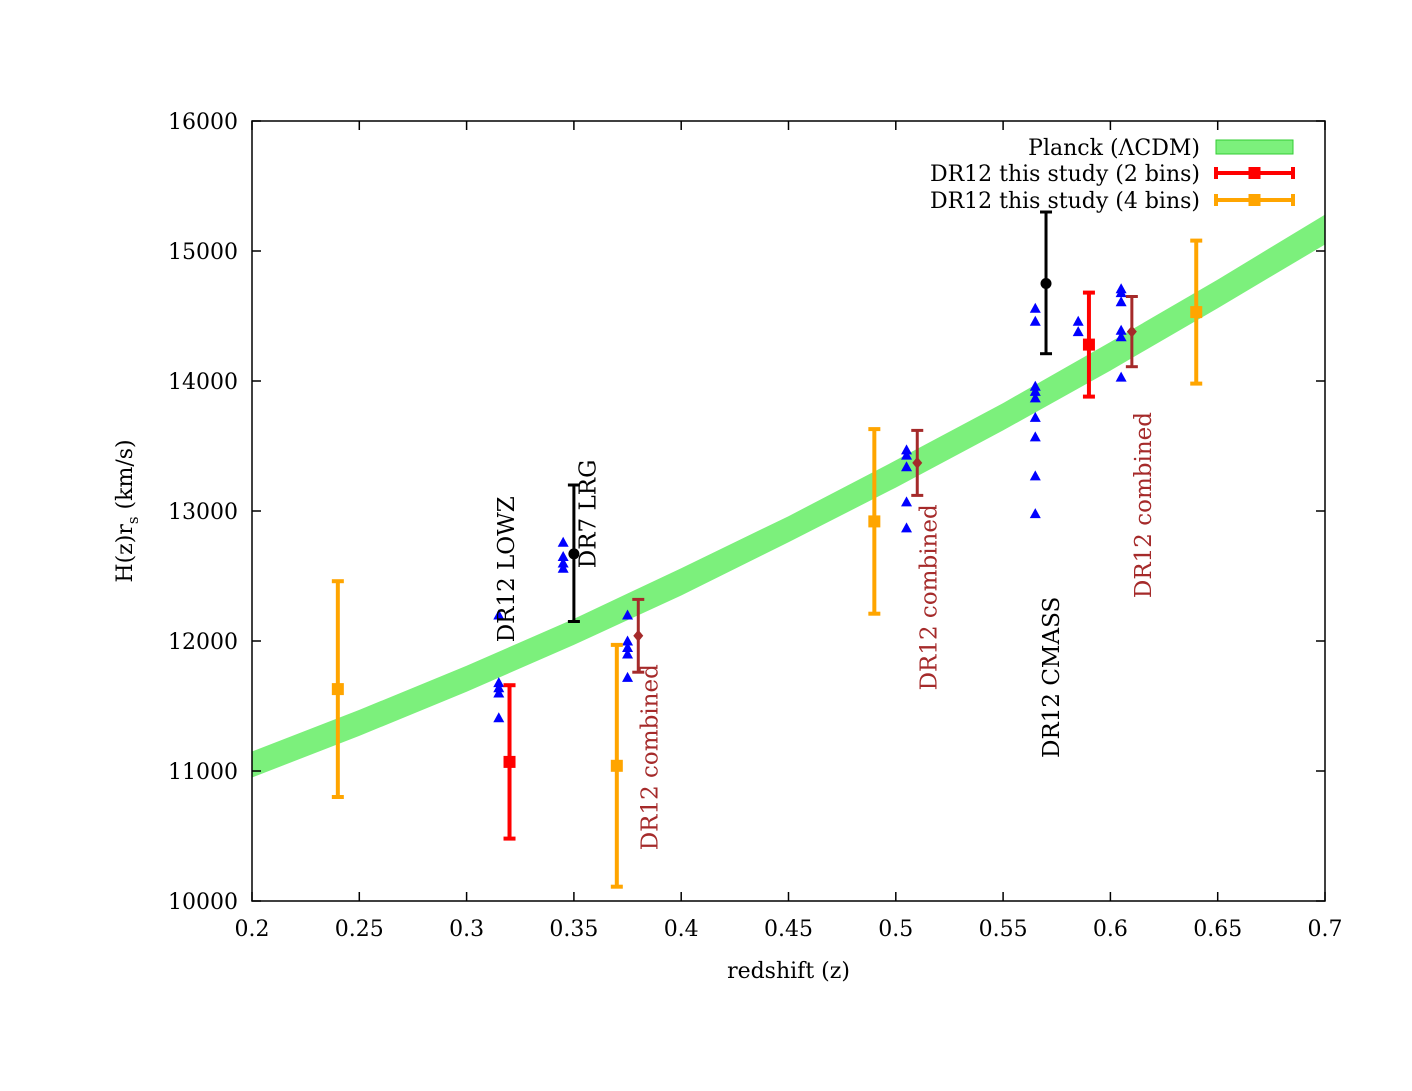 The image size is (1412, 1091). Describe the element at coordinates (203, 382) in the screenshot. I see `y-tick-label-4: 14000` at that location.